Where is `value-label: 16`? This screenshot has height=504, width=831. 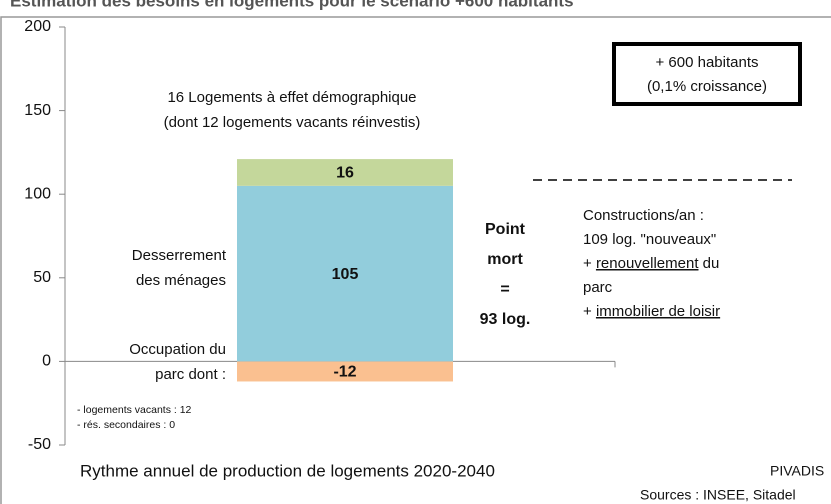 value-label: 16 is located at coordinates (345, 173).